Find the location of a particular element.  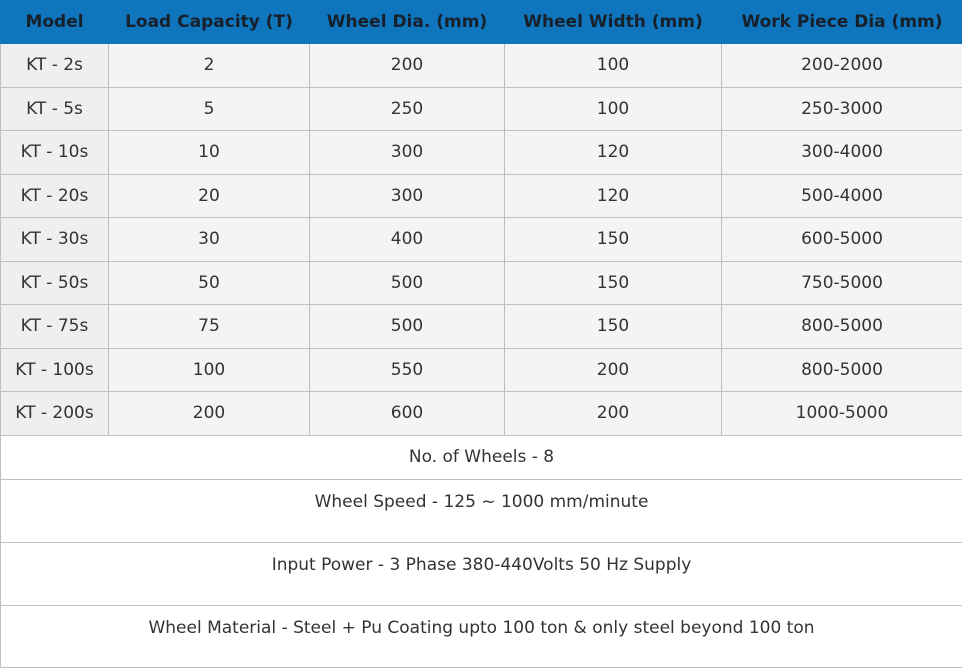

header-wheel-dia: Wheel Dia. (mm) is located at coordinates (407, 22).